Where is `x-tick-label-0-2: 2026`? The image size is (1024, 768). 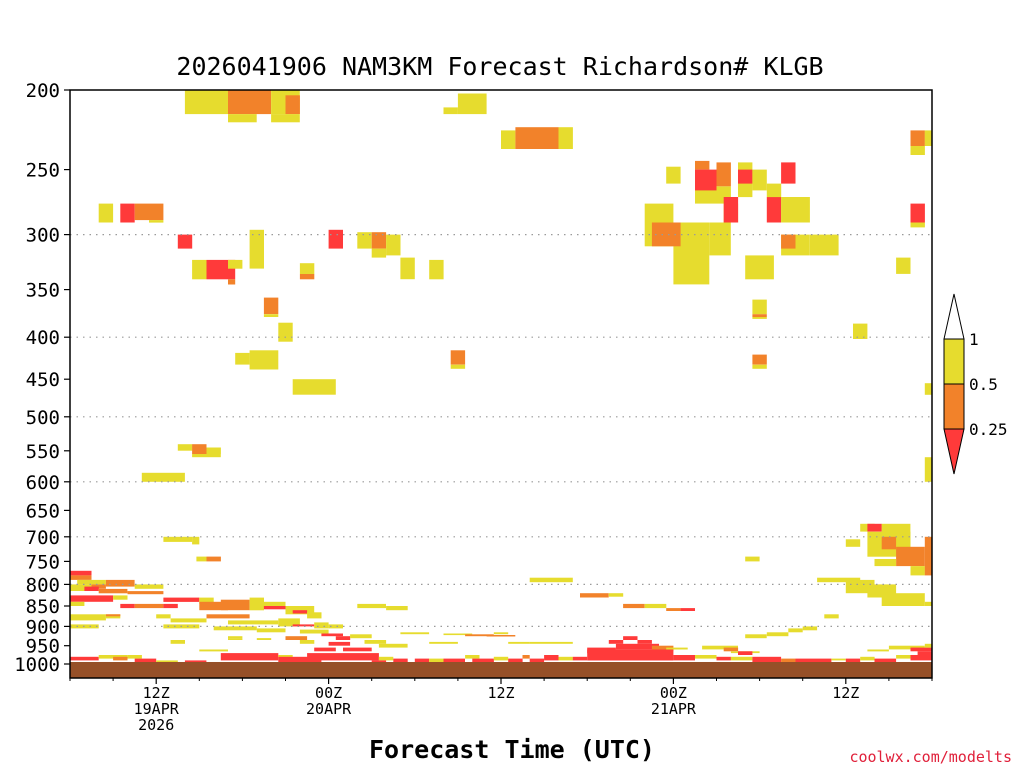 x-tick-label-0-2: 2026 is located at coordinates (156, 725).